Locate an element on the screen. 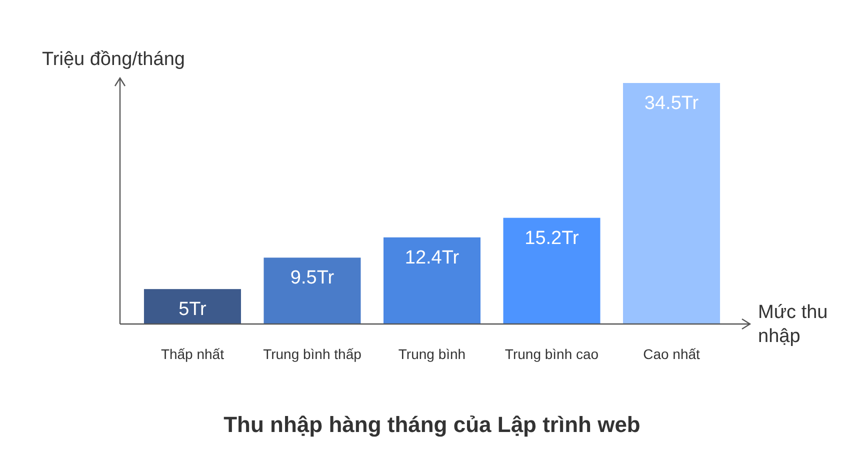  y-axis-title: Triệu đồng/tháng is located at coordinates (113, 59).